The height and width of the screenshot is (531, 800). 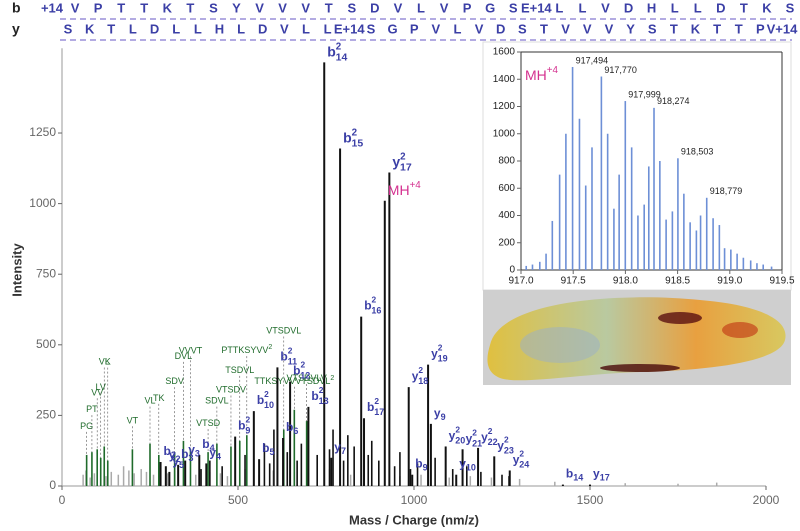 I want to click on fragment: TTKSYVVVTSDVL, so click(x=292, y=381).